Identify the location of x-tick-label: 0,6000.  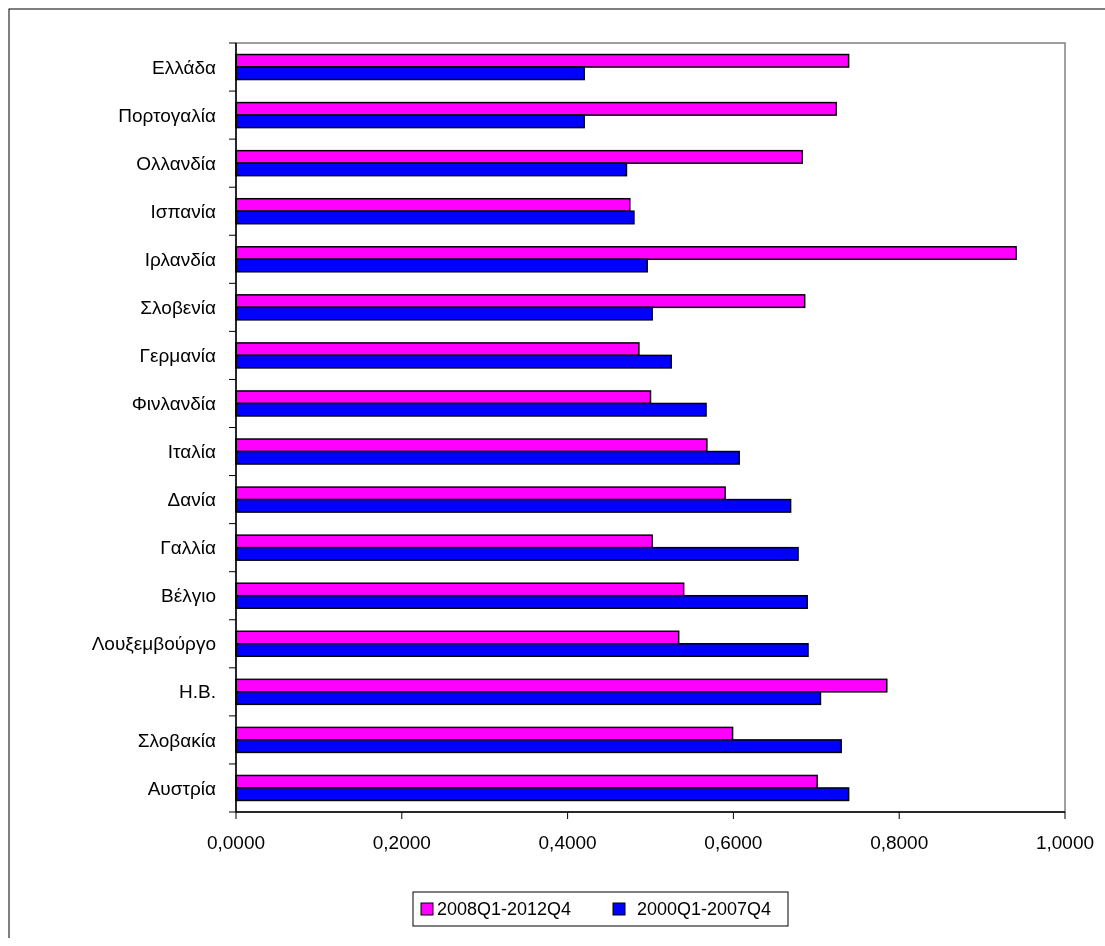
(733, 842).